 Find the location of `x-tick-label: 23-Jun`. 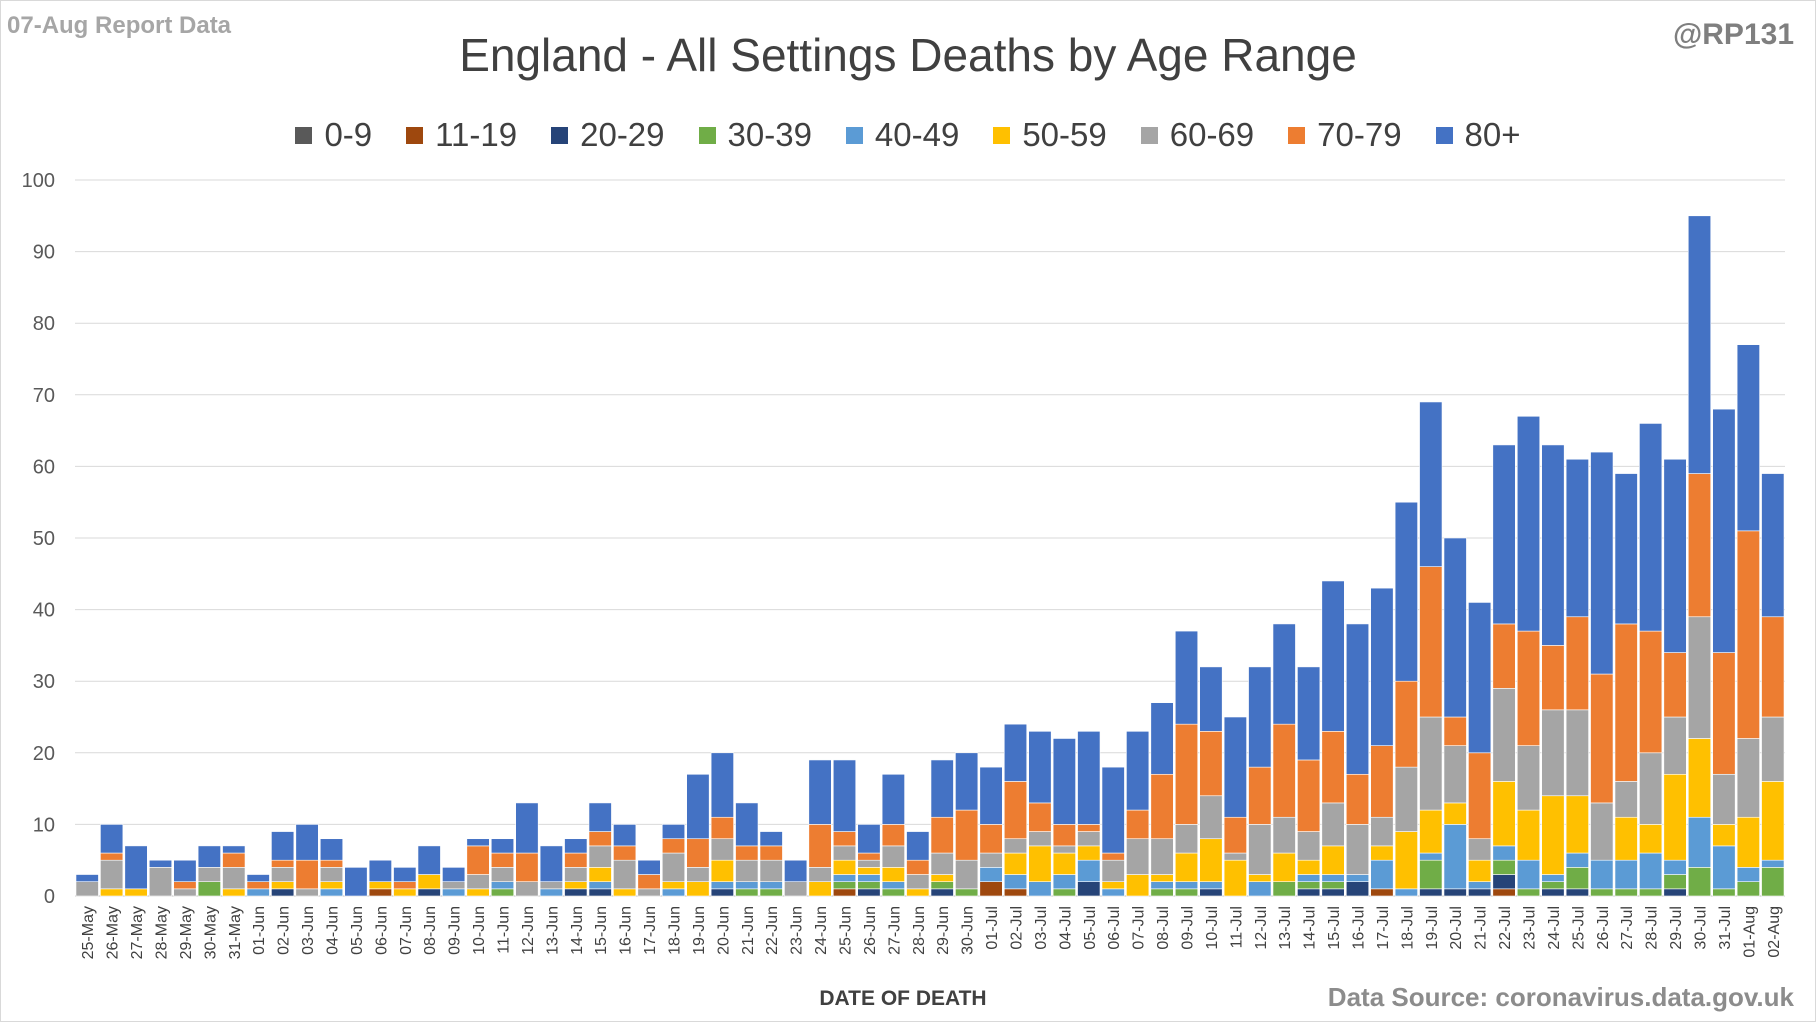

x-tick-label: 23-Jun is located at coordinates (797, 930).